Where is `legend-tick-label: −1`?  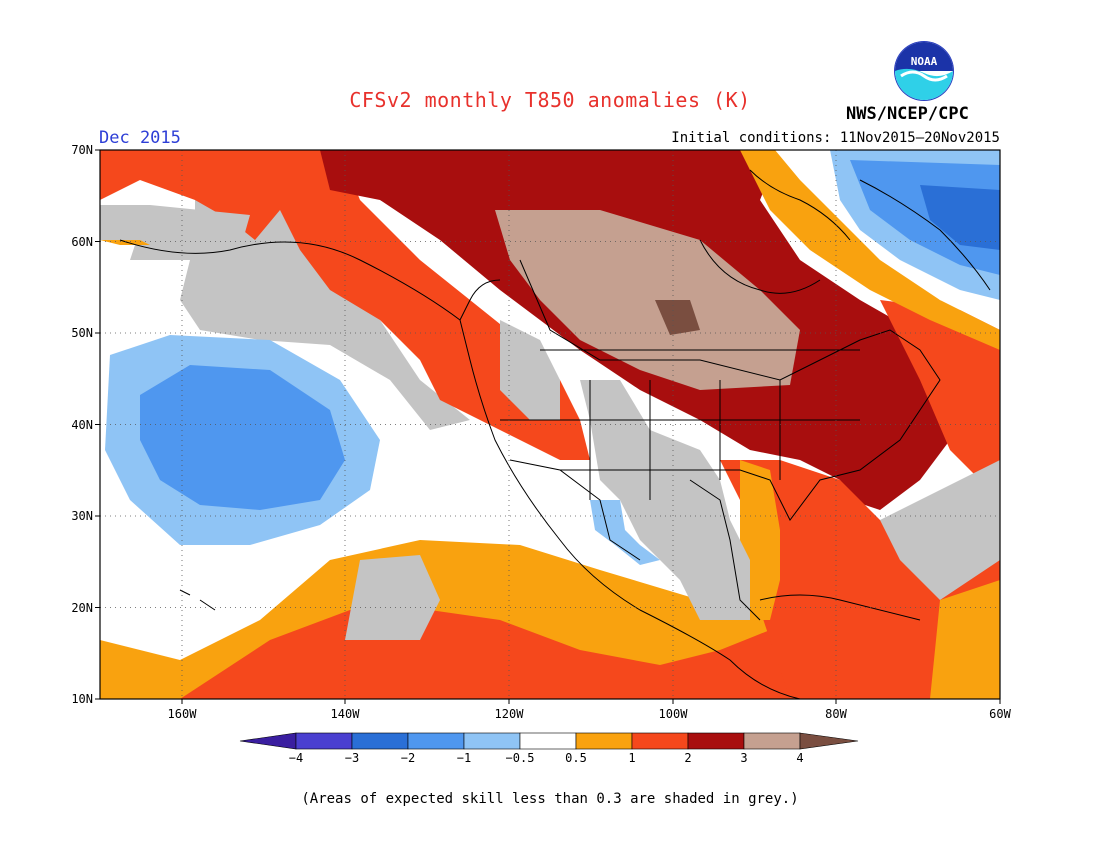
legend-tick-label: −1 is located at coordinates (464, 758).